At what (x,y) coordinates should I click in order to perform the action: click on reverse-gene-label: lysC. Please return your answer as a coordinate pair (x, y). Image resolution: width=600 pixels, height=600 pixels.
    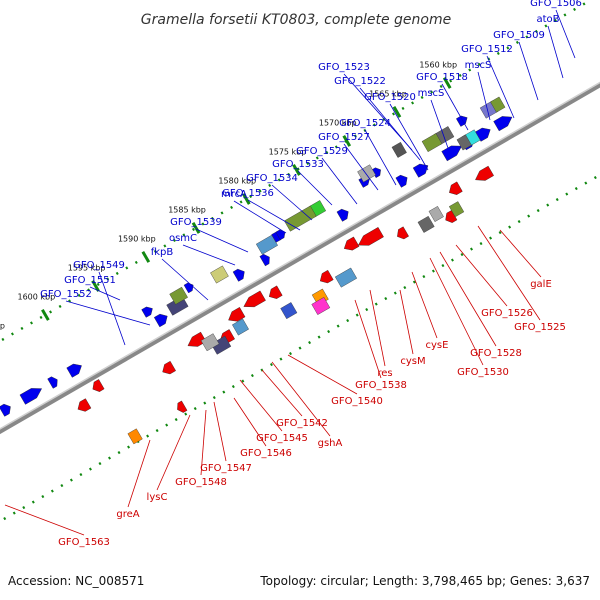
    Looking at the image, I should click on (157, 497).